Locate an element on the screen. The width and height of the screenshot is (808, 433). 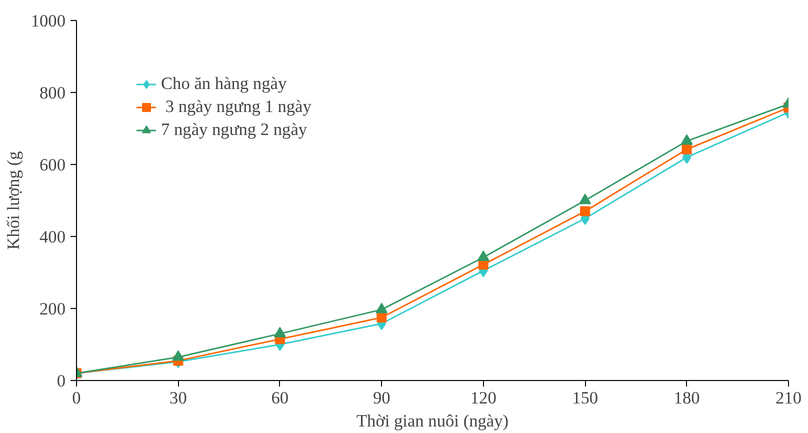
x-tick-label: 30 is located at coordinates (178, 398).